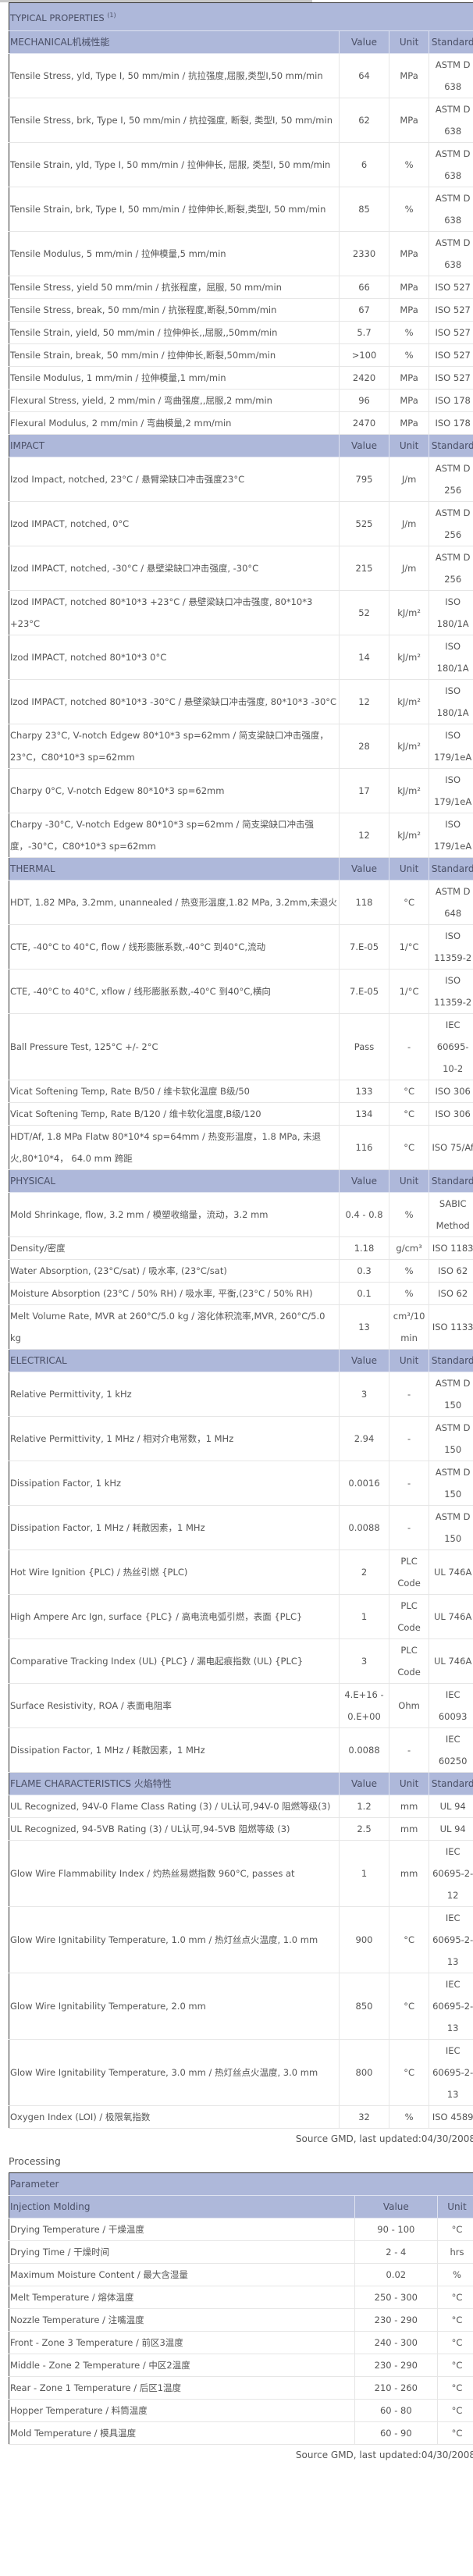 This screenshot has width=473, height=2576. I want to click on top-scroll-edge, so click(156, 1).